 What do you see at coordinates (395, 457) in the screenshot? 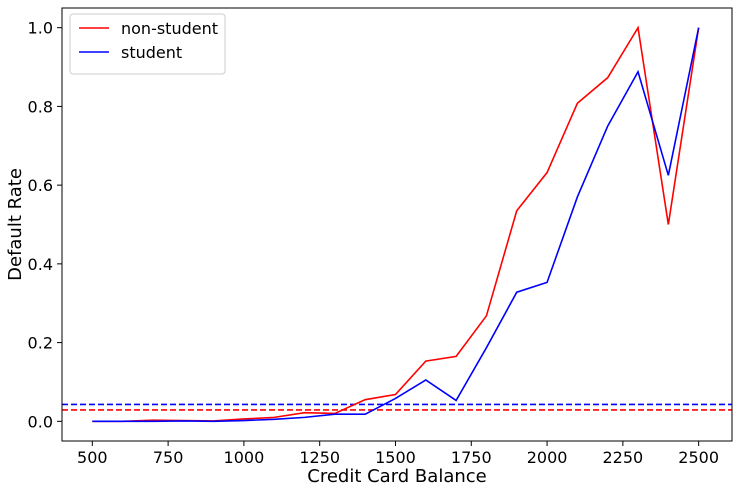
I see `x-tick-label: 1500` at bounding box center [395, 457].